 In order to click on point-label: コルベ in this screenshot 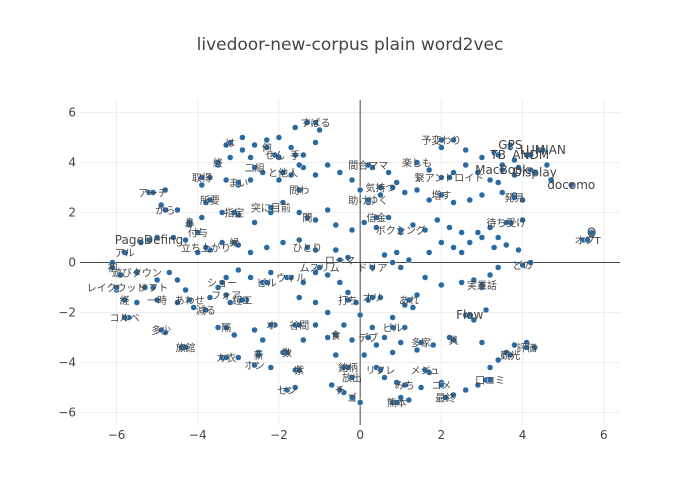, I will do `click(125, 319)`.